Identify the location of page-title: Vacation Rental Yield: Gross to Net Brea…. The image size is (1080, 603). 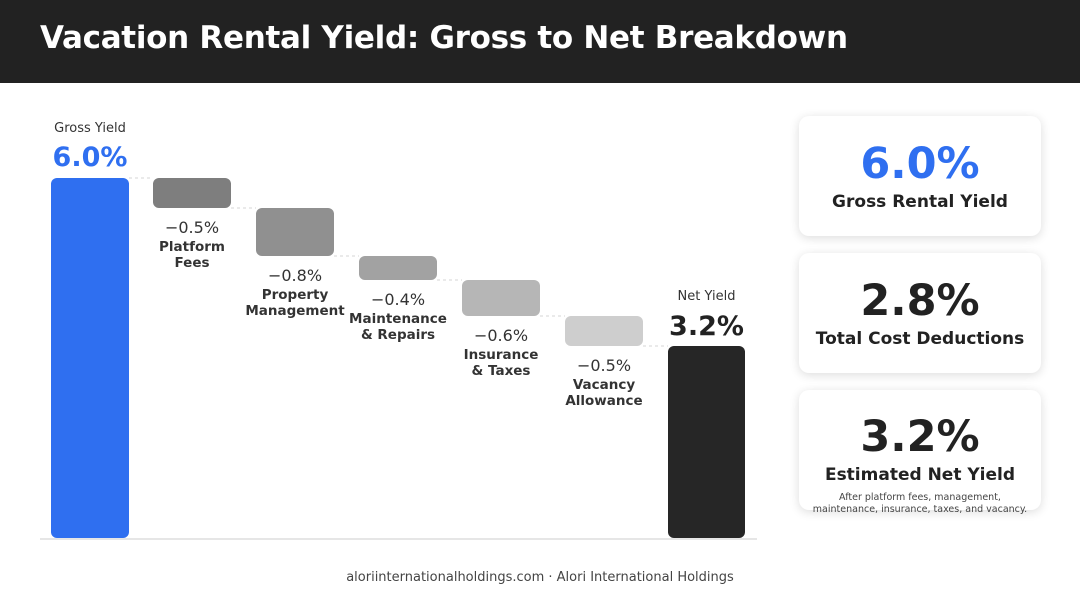
(444, 38).